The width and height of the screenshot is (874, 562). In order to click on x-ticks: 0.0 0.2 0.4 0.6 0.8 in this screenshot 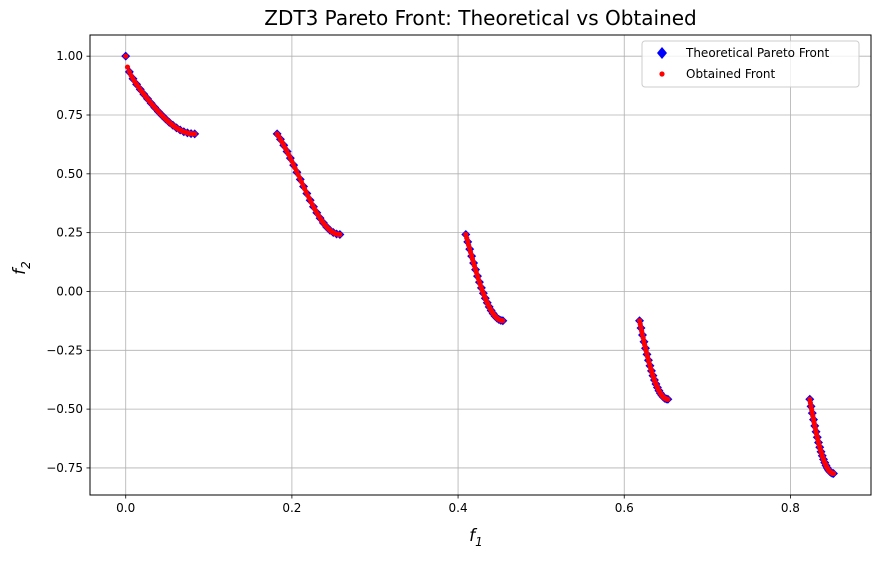, I will do `click(458, 505)`.